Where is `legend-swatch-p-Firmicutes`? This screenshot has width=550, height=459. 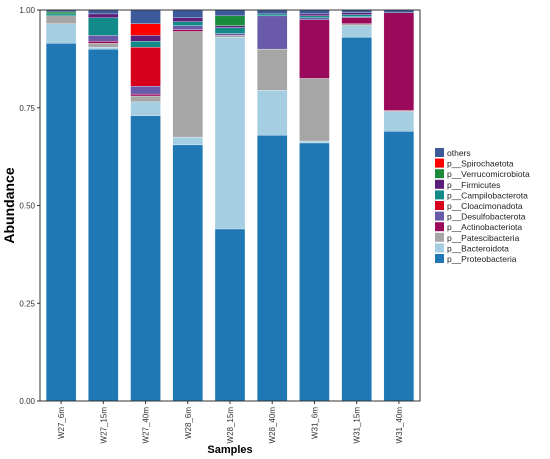
legend-swatch-p-Firmicutes is located at coordinates (439, 184).